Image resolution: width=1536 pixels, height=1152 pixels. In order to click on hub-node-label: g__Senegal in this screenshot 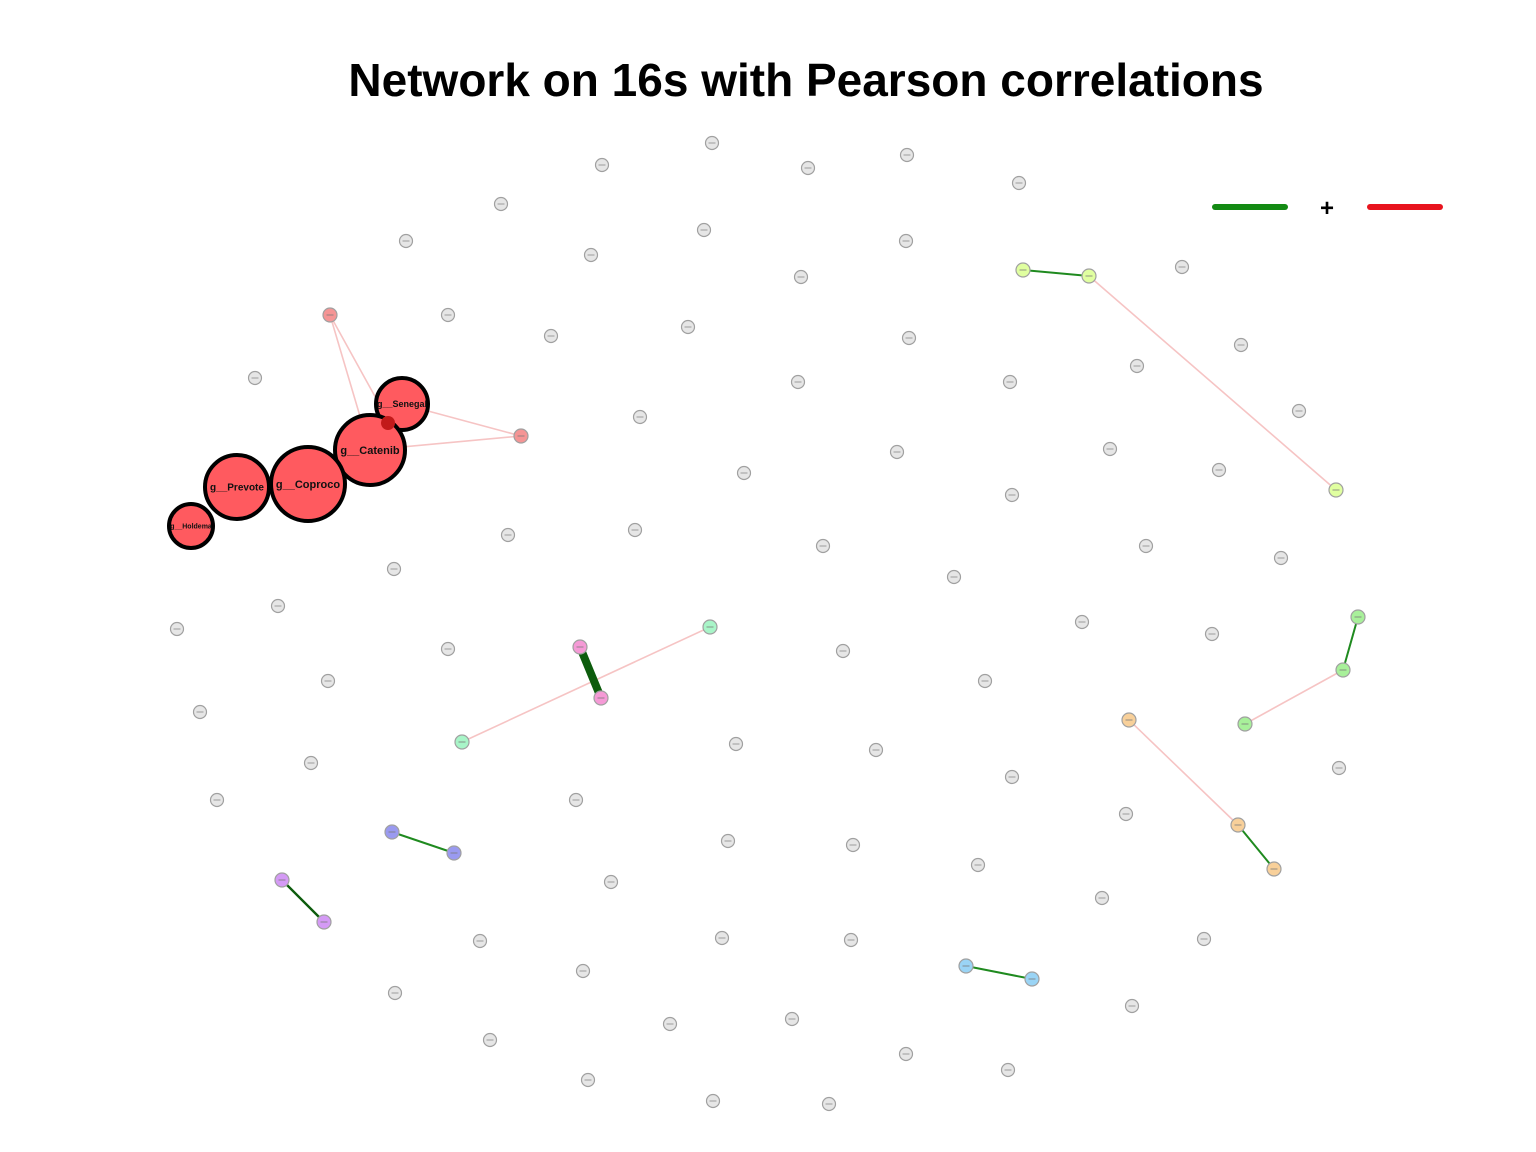, I will do `click(402, 404)`.